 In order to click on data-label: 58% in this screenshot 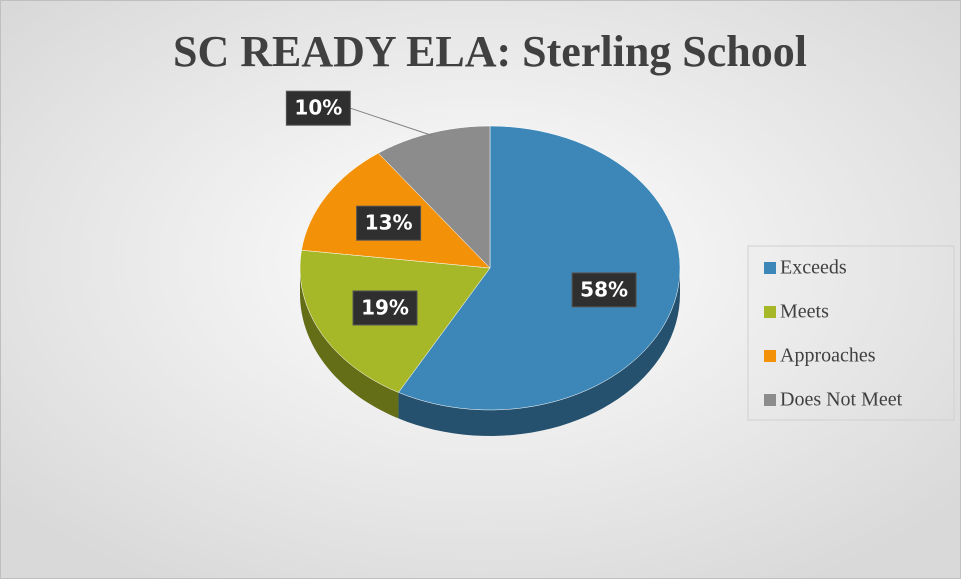, I will do `click(604, 289)`.